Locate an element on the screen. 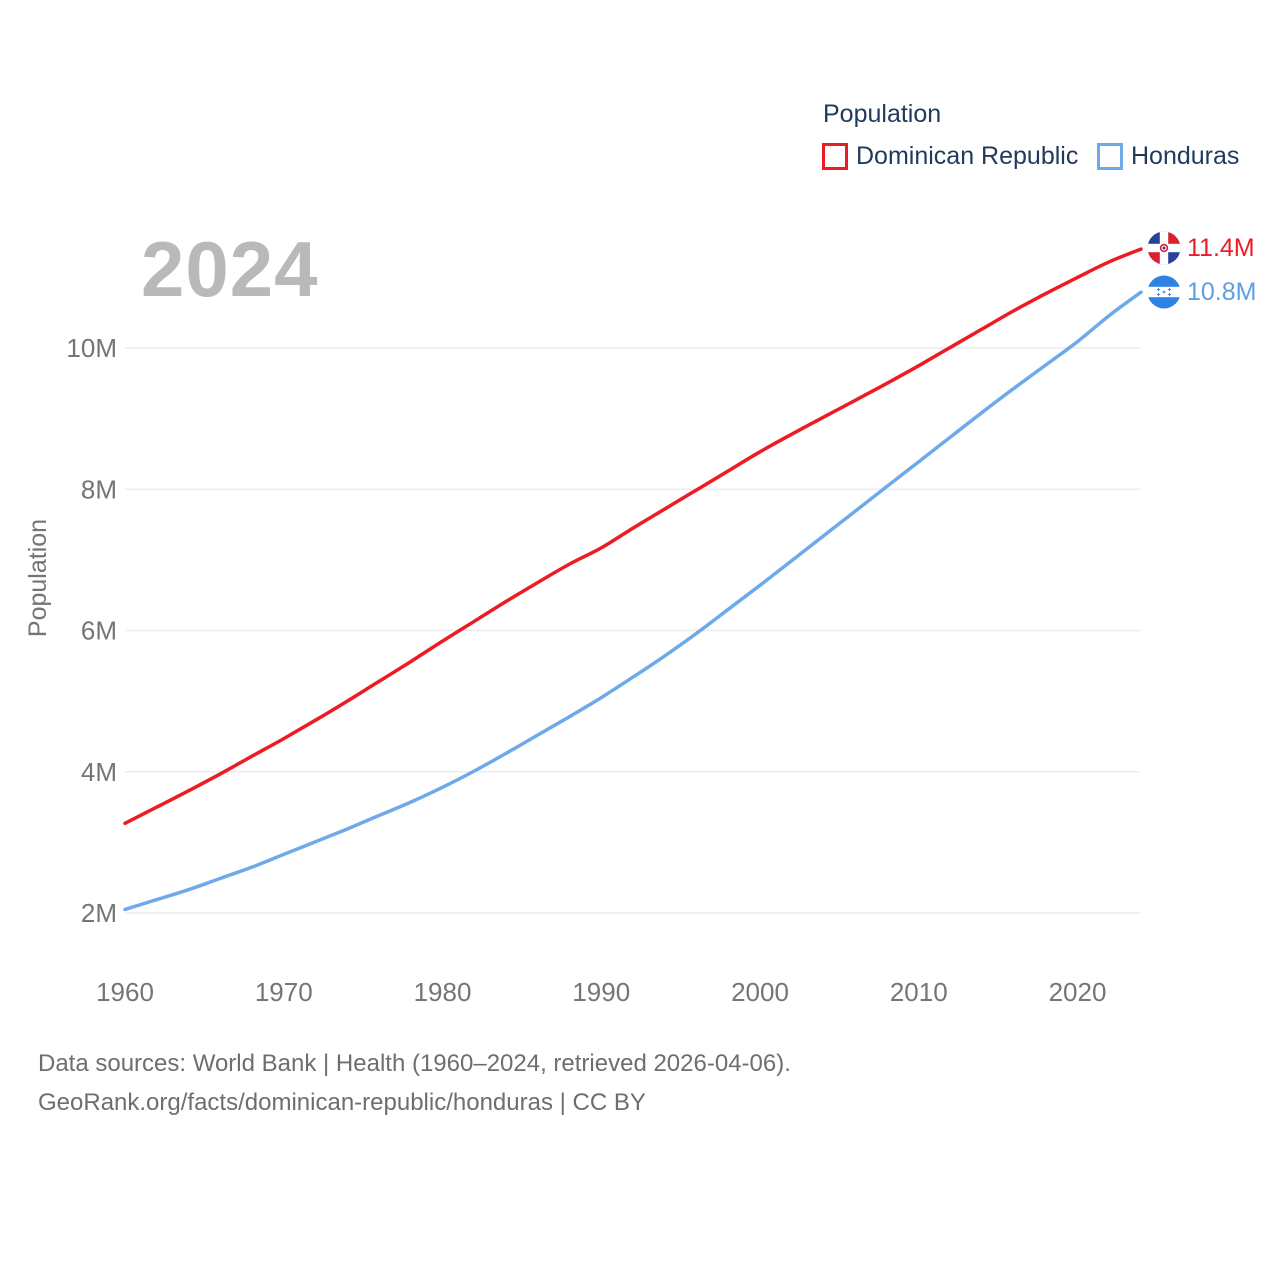  end-value: 11.4M is located at coordinates (1221, 247).